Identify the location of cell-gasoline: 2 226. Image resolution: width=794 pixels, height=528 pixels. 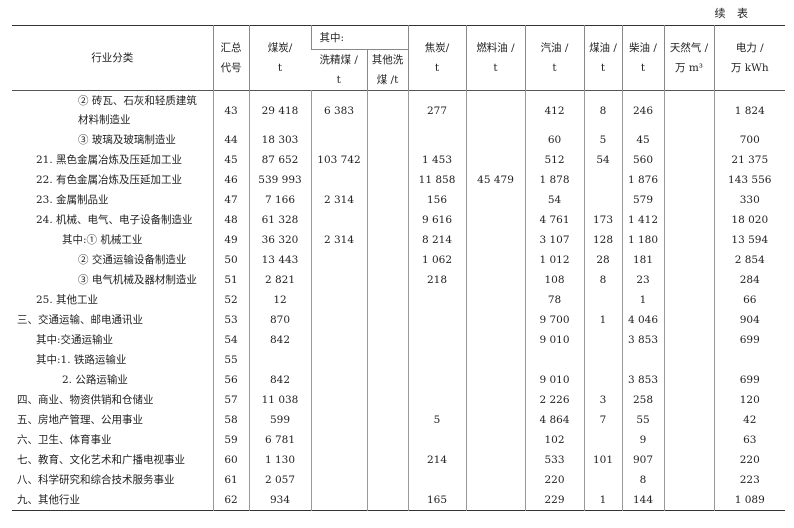
(554, 400).